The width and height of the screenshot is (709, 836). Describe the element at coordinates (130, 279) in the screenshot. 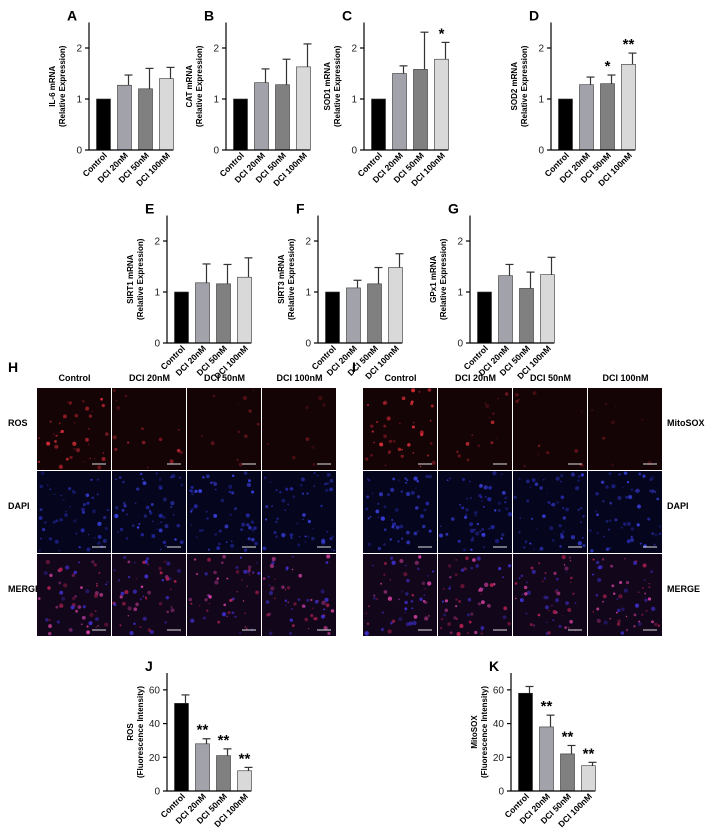

I see `y-axis-label: SIRT1 mRNA` at that location.